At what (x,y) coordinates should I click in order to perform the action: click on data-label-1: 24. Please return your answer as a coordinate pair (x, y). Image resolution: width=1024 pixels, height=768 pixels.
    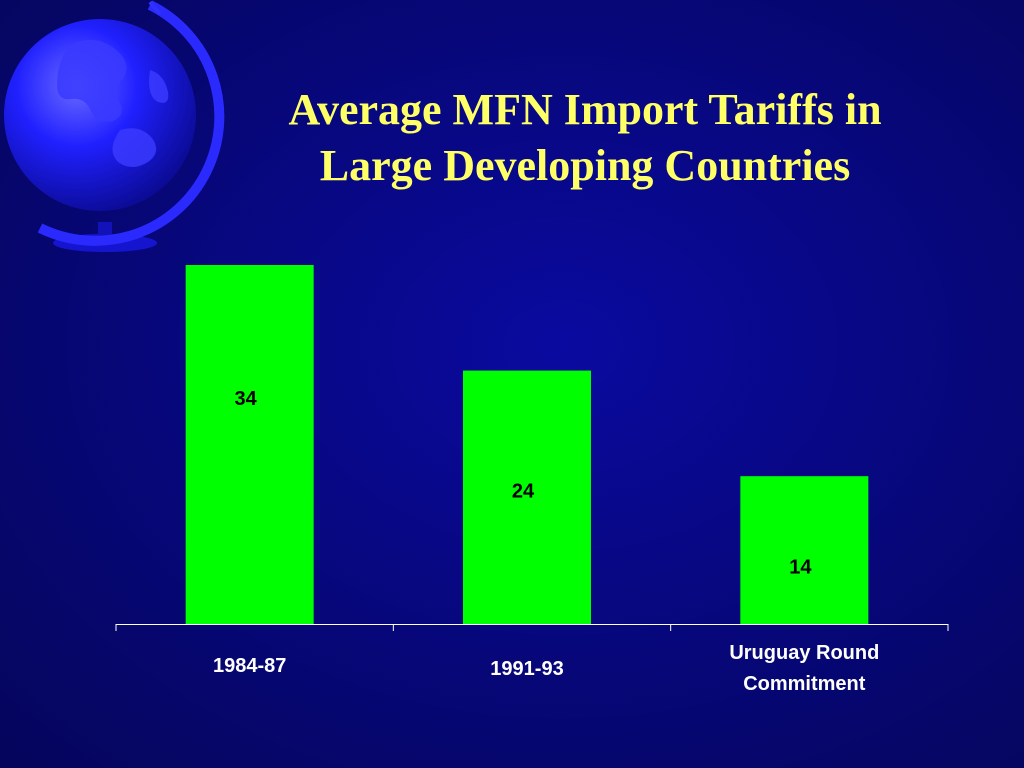
    Looking at the image, I should click on (523, 491).